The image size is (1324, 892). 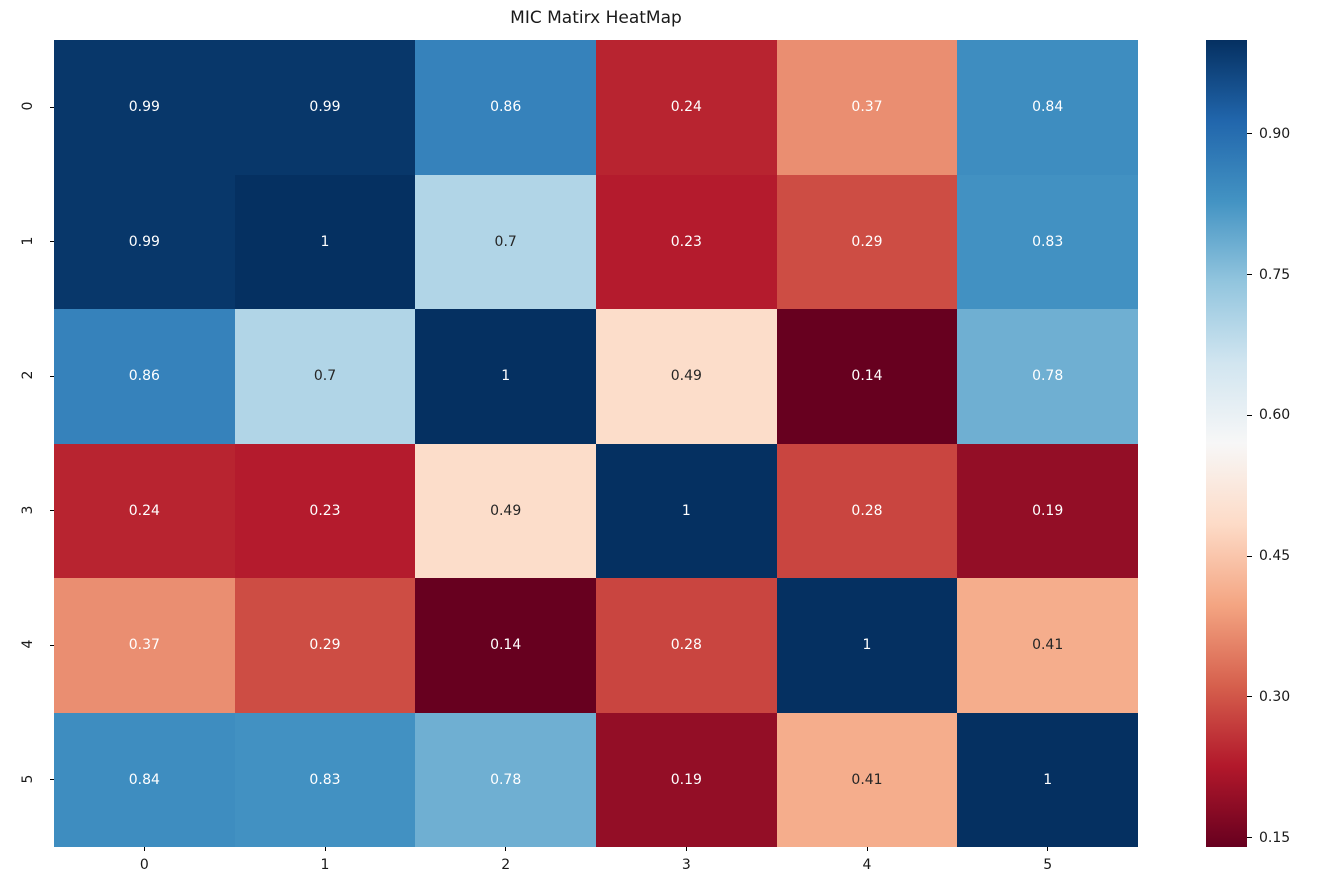 I want to click on colorbar-tick-label: 0.60, so click(x=1275, y=415).